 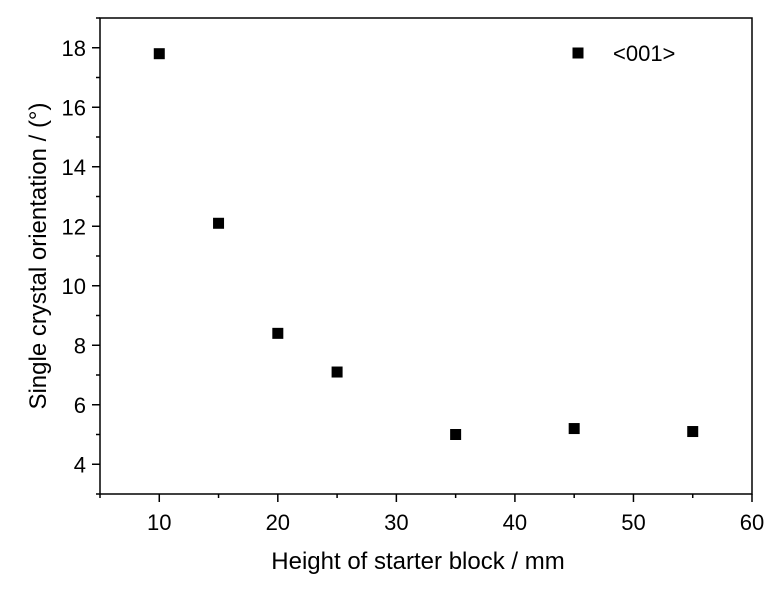 I want to click on y-tick-label: 10, so click(x=74, y=286).